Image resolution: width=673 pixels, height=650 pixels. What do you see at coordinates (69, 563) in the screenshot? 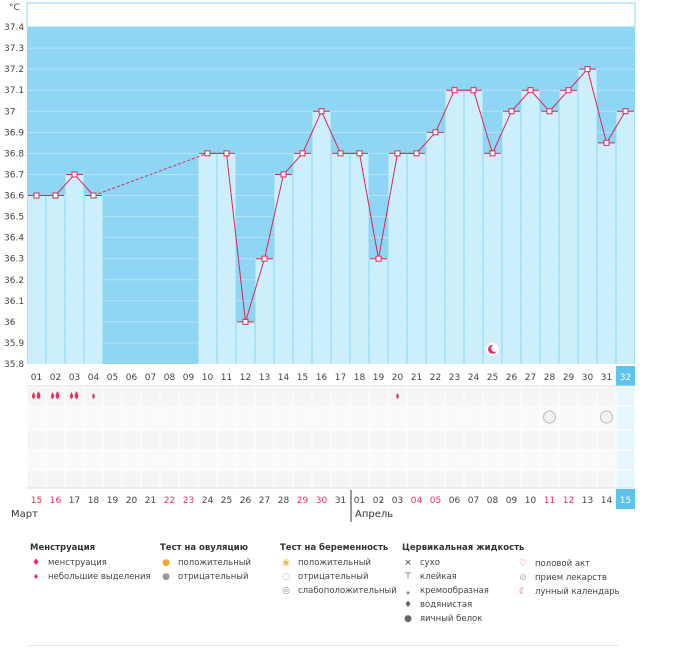
I see `legend-item: ♦ менструация` at bounding box center [69, 563].